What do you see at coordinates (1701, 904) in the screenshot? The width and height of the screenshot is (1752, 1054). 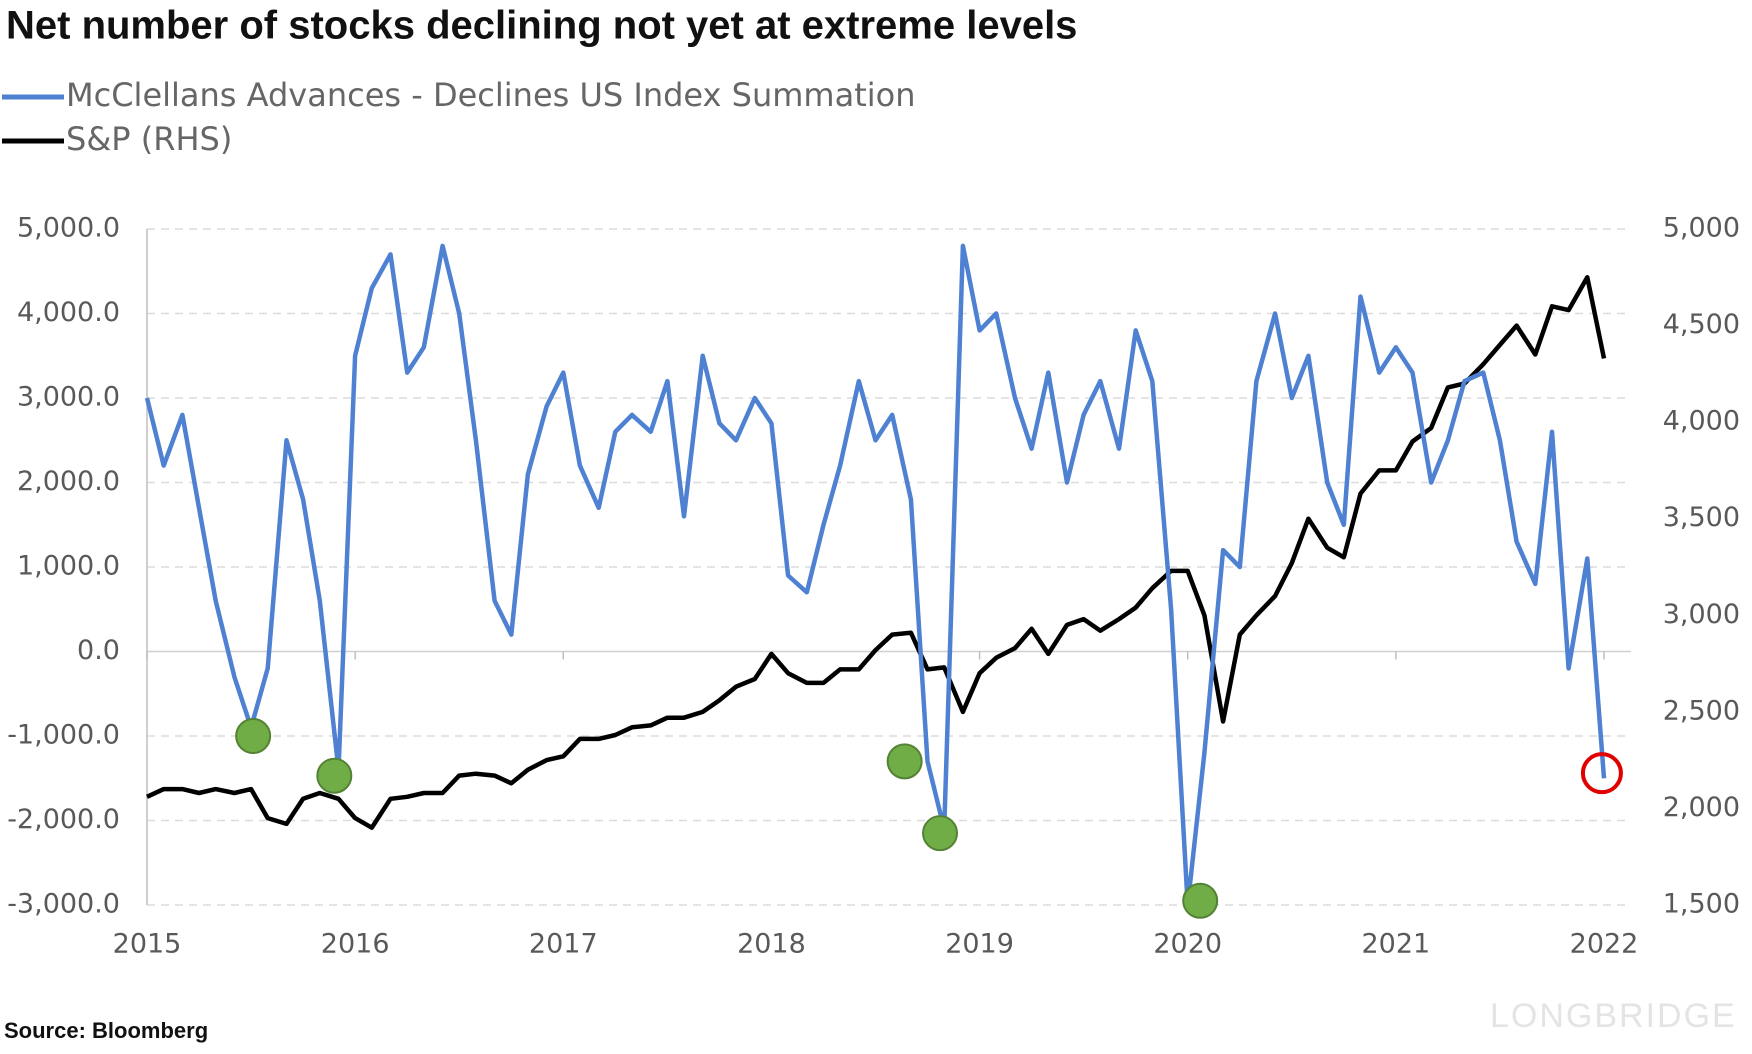 I see `y2-tick-label: 1,500` at bounding box center [1701, 904].